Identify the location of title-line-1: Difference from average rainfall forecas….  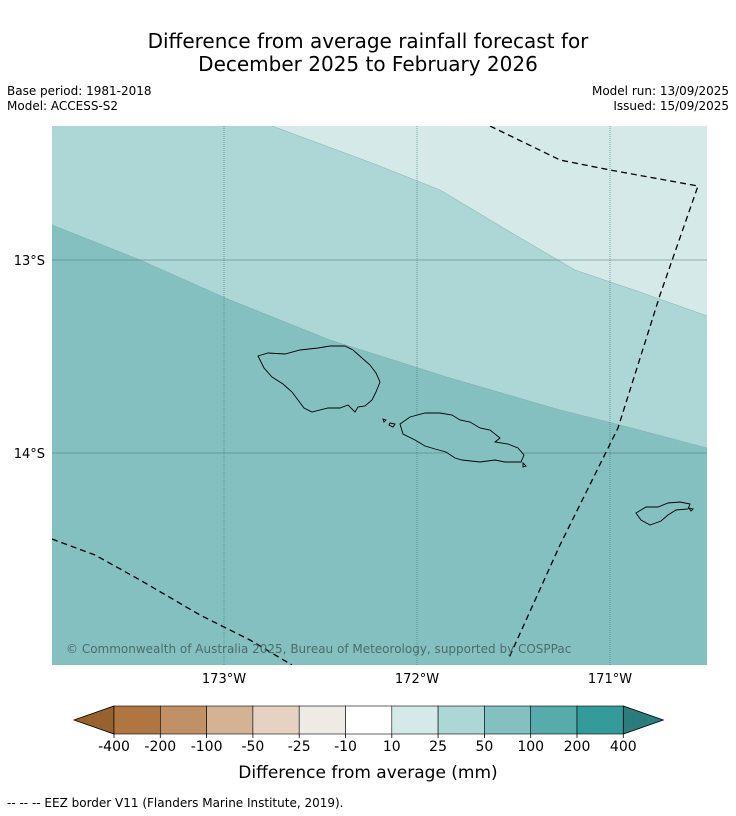
(368, 41).